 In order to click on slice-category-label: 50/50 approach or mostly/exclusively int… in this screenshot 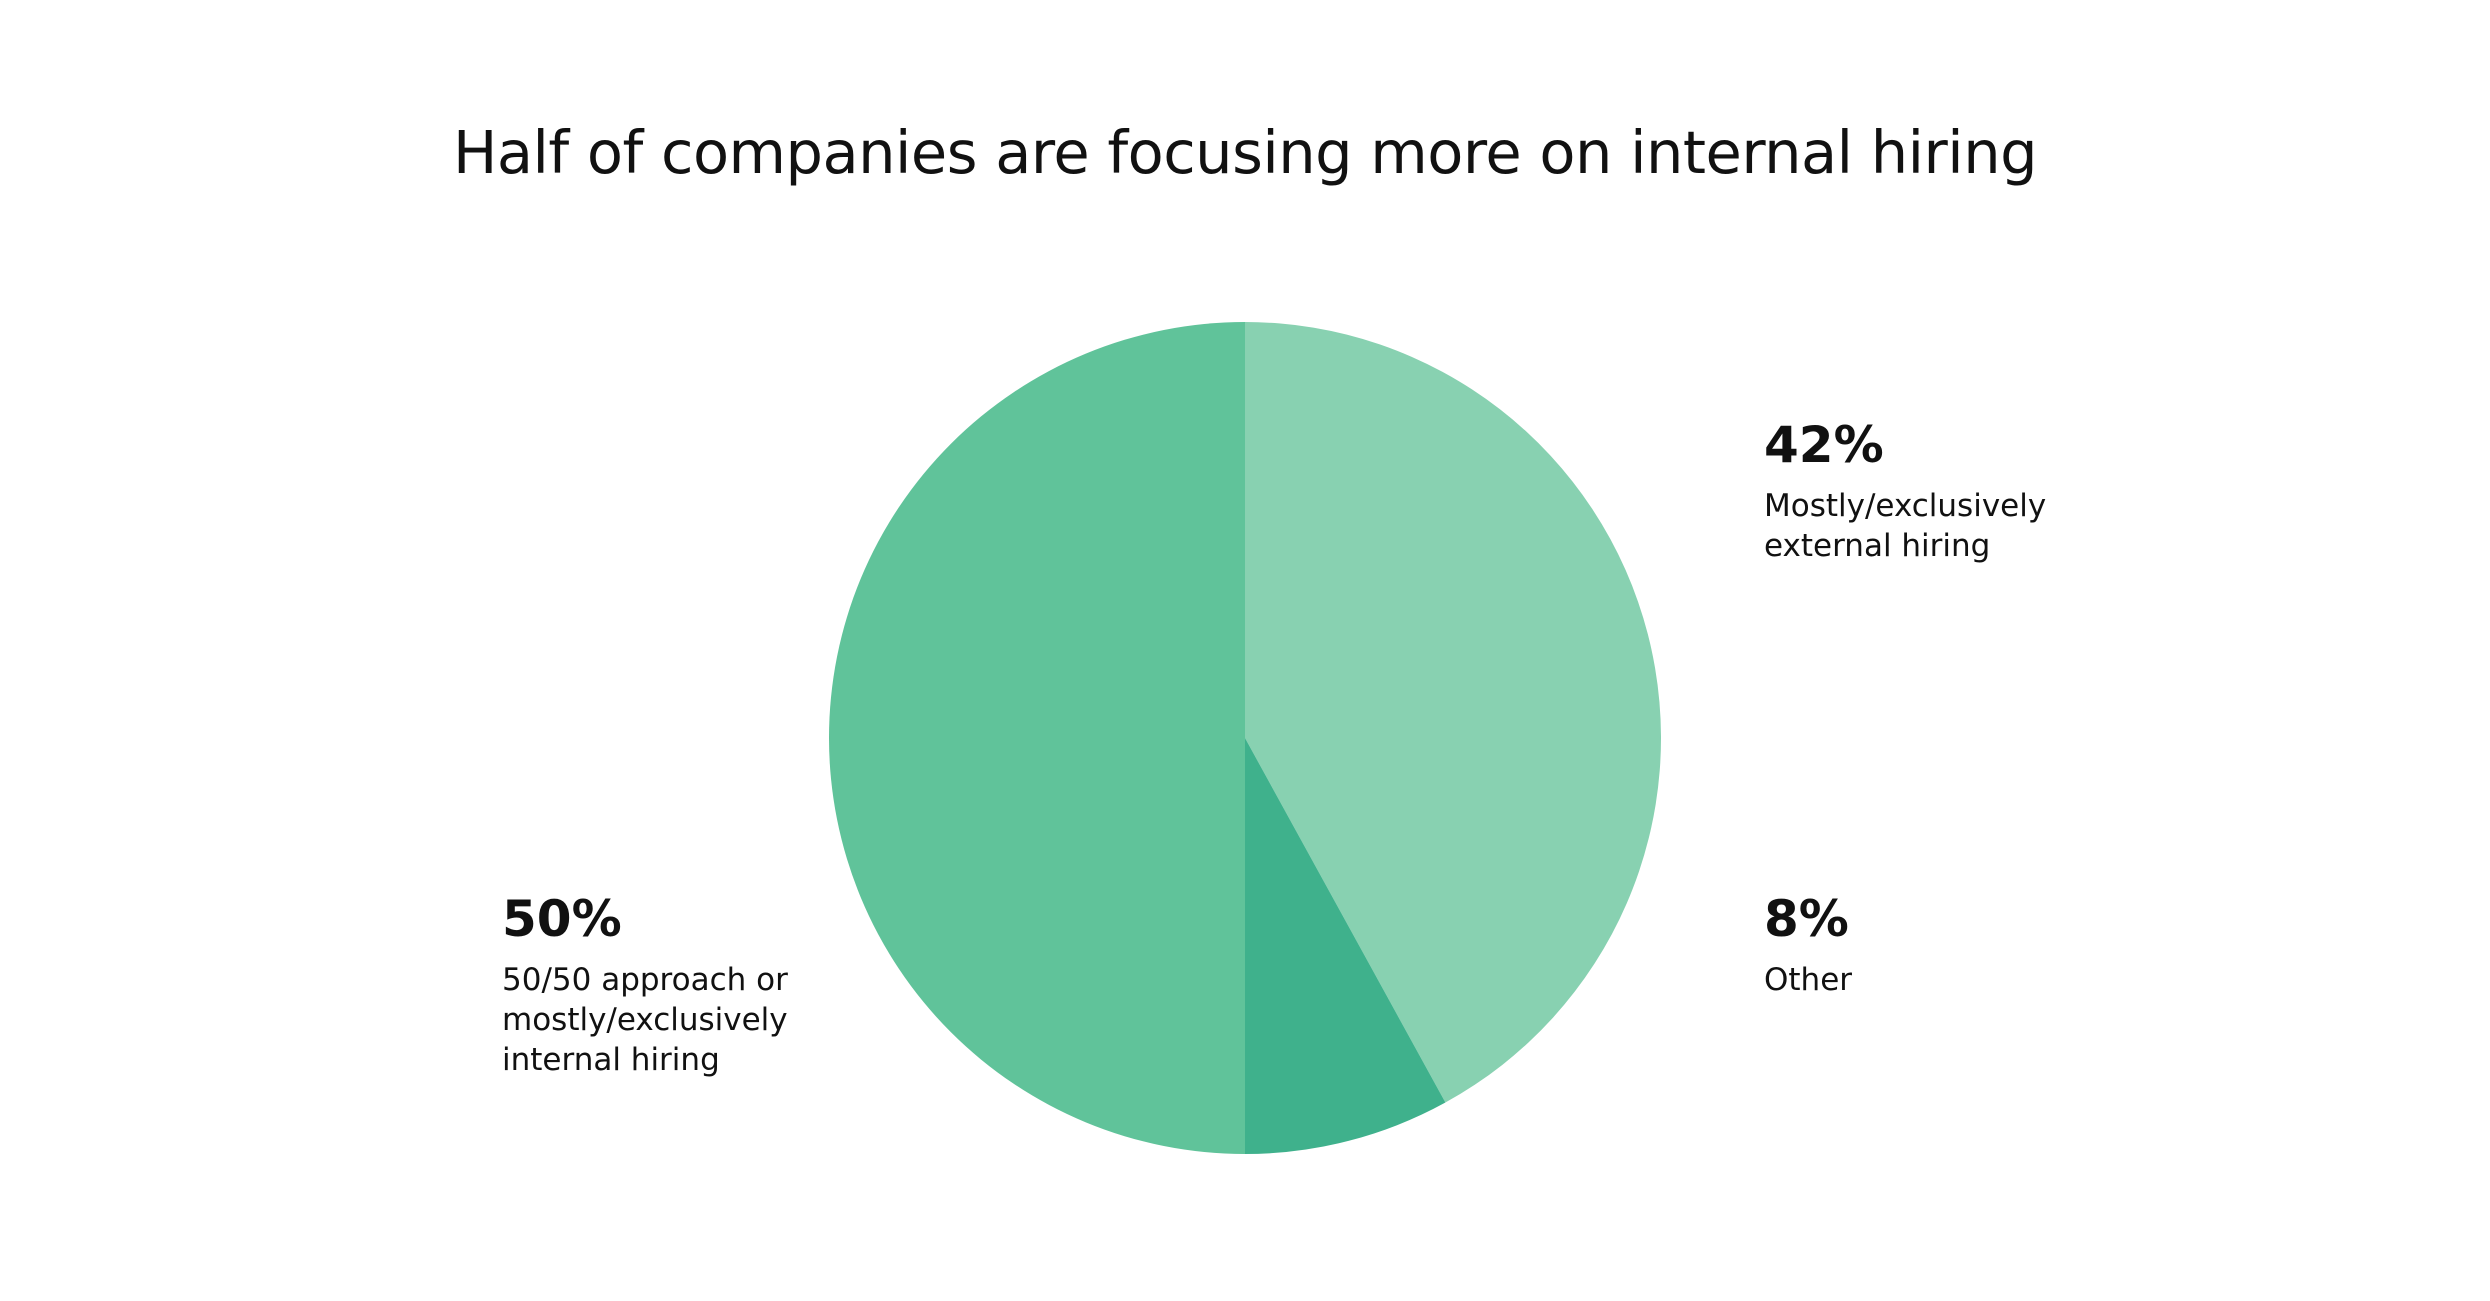, I will do `click(645, 1020)`.